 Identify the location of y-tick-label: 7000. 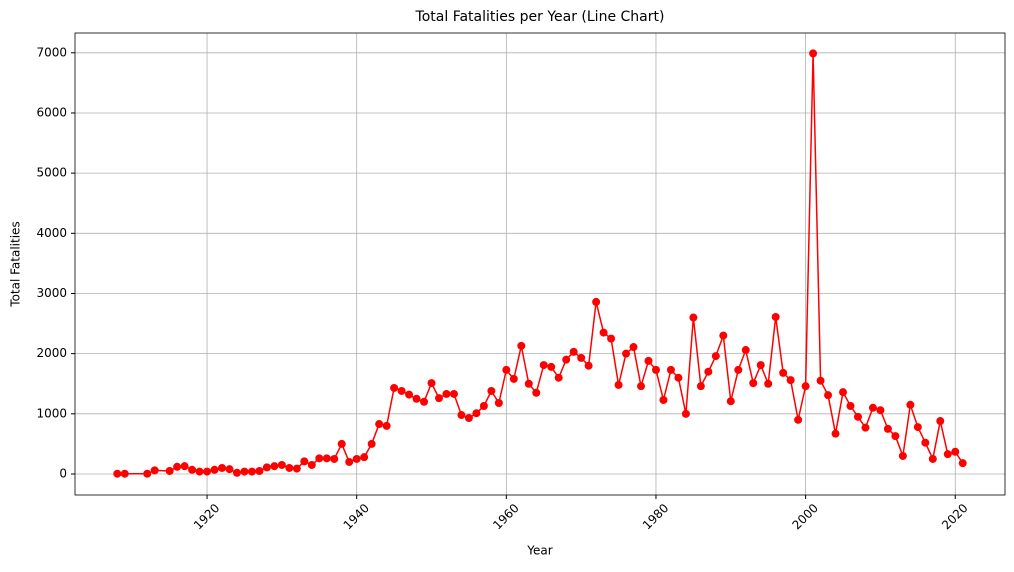
(51, 52).